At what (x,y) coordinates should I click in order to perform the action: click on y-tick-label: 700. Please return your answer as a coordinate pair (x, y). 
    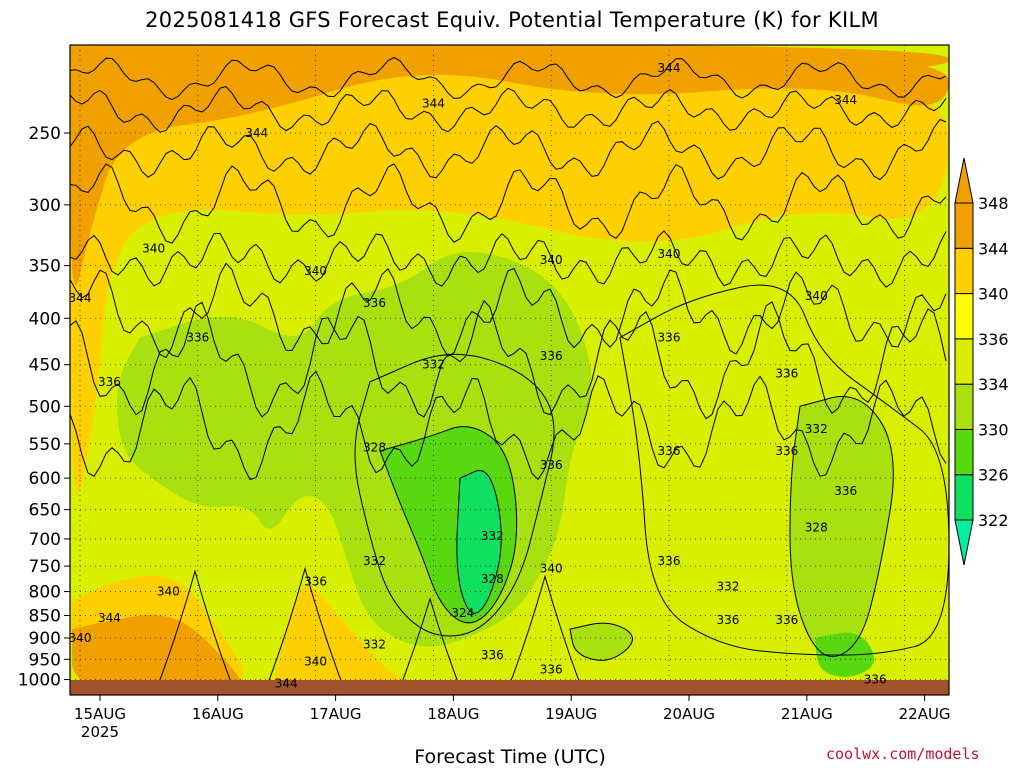
    Looking at the image, I should click on (45, 540).